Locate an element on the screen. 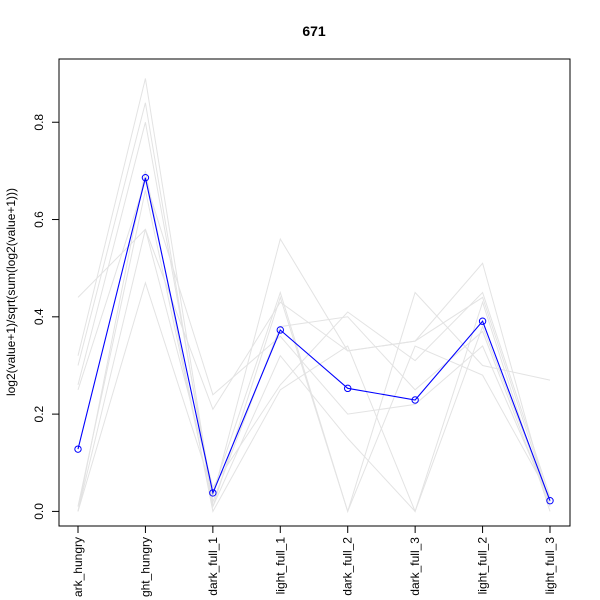 The image size is (600, 600). y-tick-label: 0.8 is located at coordinates (39, 122).